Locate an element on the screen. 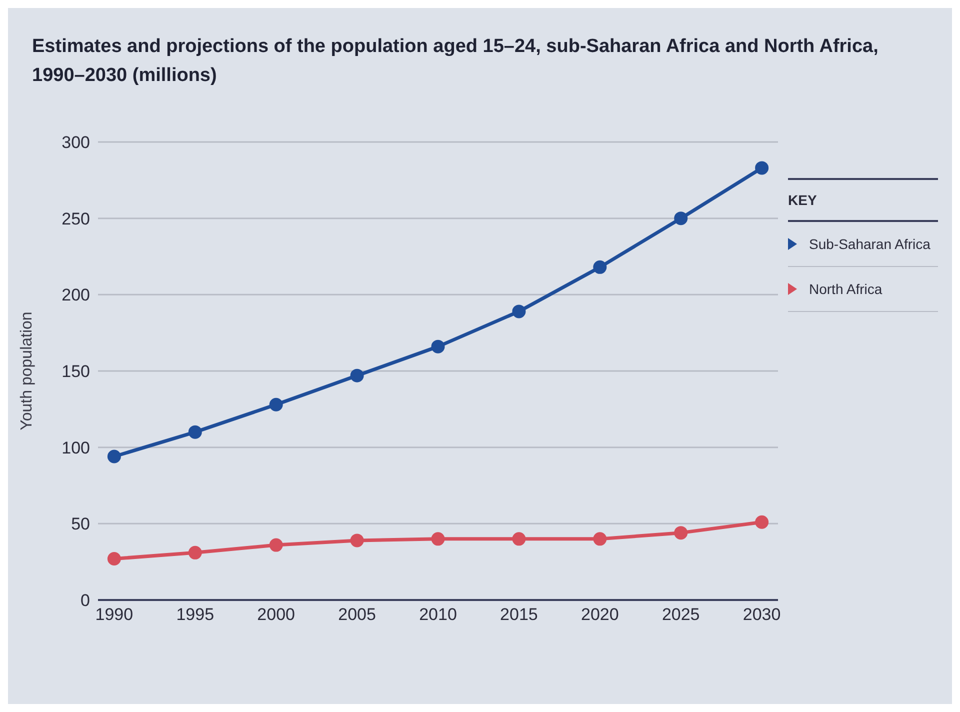  y-axis-title: Youth population is located at coordinates (27, 371).